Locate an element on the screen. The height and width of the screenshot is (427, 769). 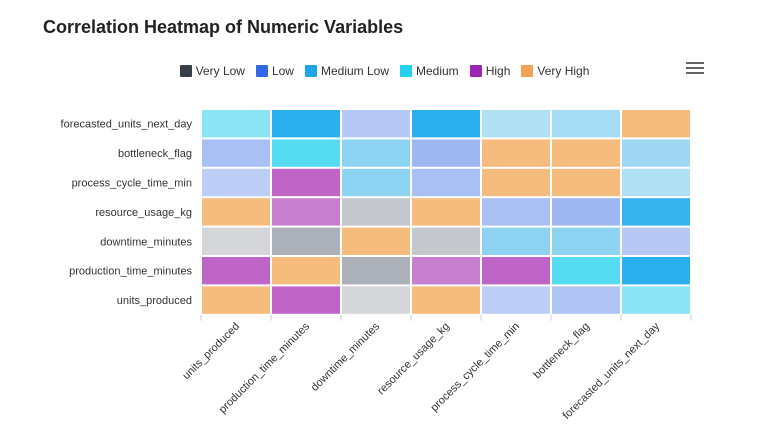
chart-legend: Very Low Low Medium Low Medium High Very High is located at coordinates (384, 71).